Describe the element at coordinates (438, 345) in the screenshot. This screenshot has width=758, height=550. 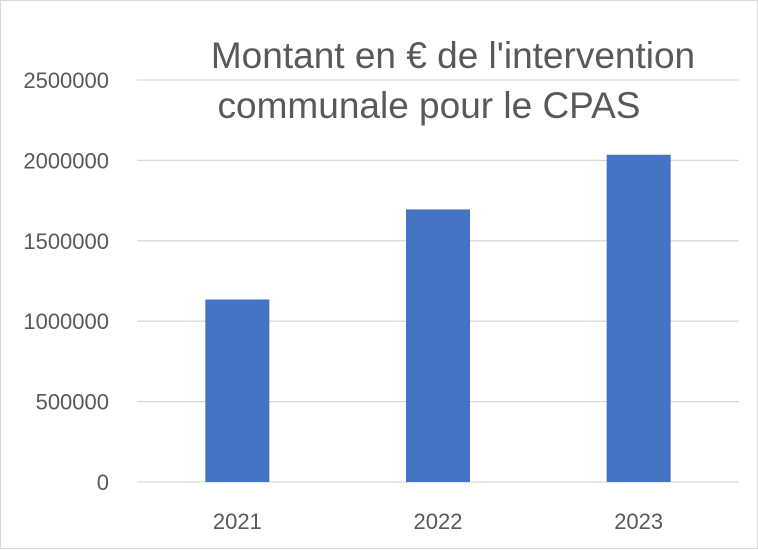
I see `bar-2022` at that location.